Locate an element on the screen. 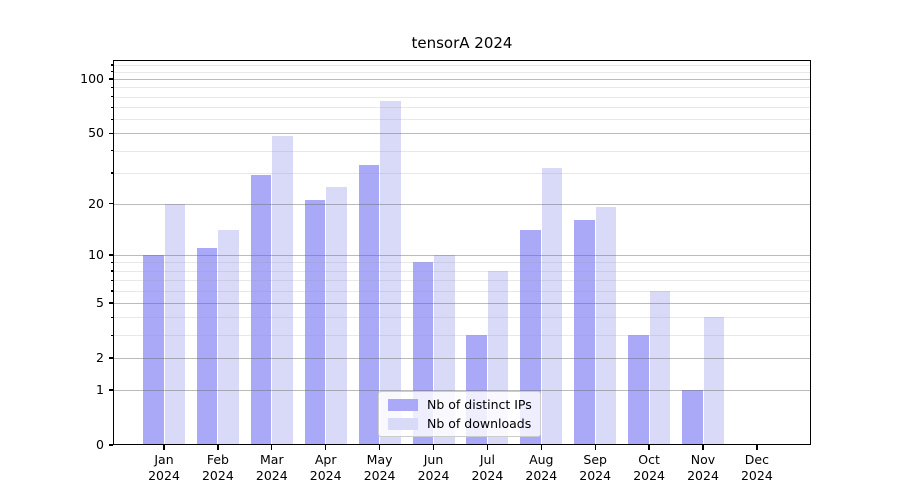  x-tick-label: May 2024 is located at coordinates (380, 468).